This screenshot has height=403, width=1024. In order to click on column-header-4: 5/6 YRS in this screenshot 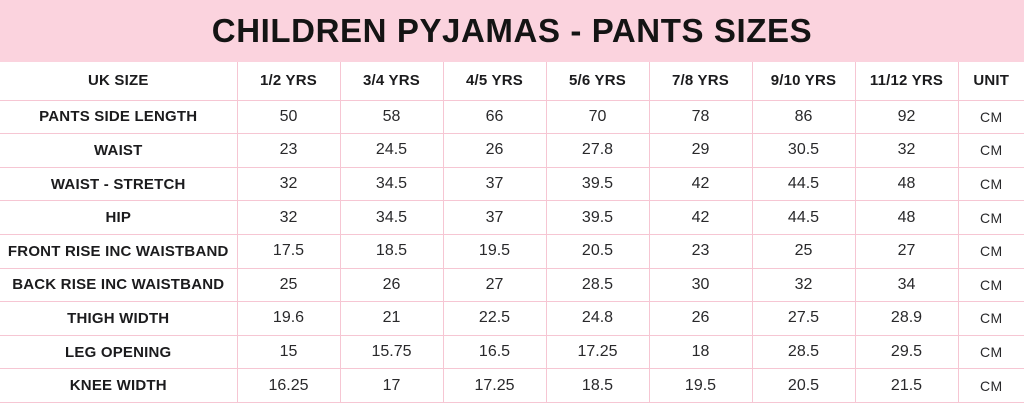, I will do `click(597, 81)`.